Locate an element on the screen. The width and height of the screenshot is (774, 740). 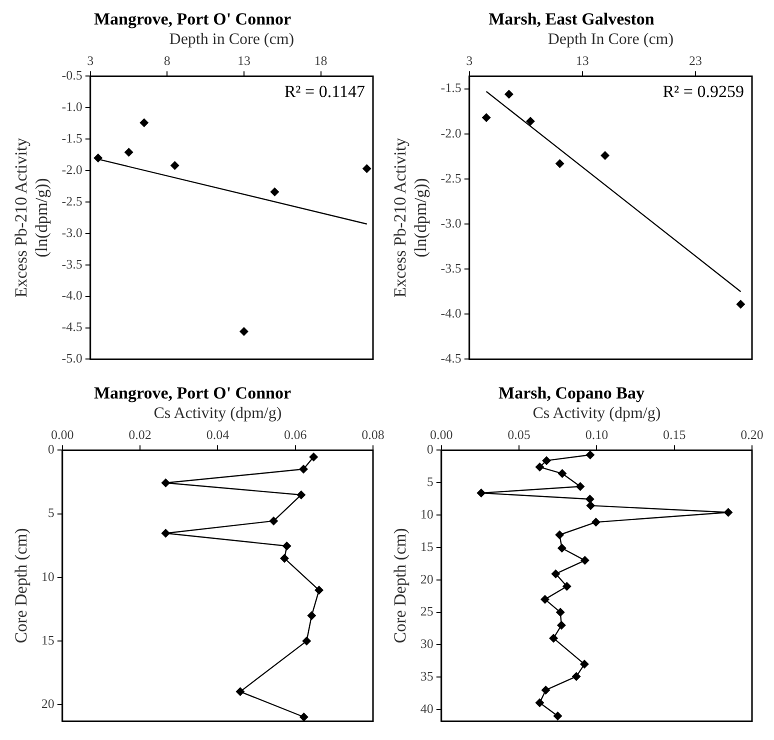
x-tick-label: 8 is located at coordinates (167, 60).